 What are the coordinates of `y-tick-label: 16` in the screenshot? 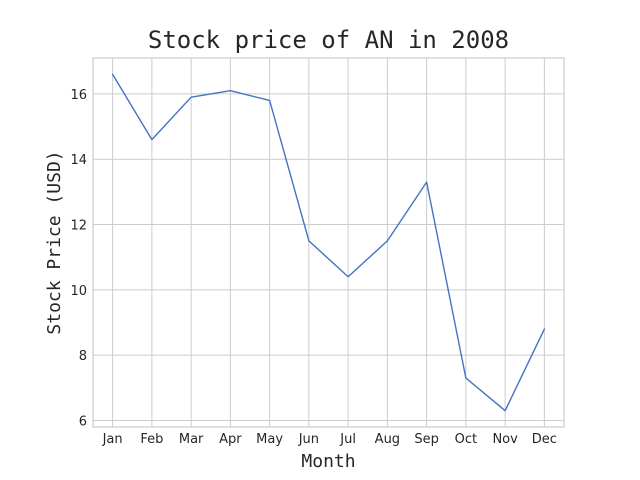 It's located at (78, 95).